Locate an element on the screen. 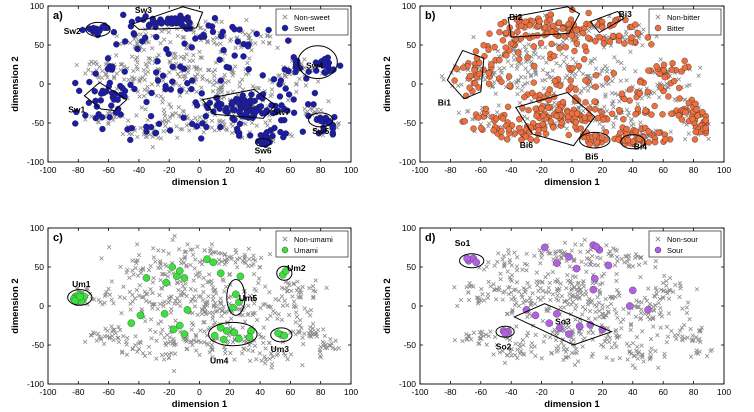  x-tick-label: 40 is located at coordinates (633, 170).